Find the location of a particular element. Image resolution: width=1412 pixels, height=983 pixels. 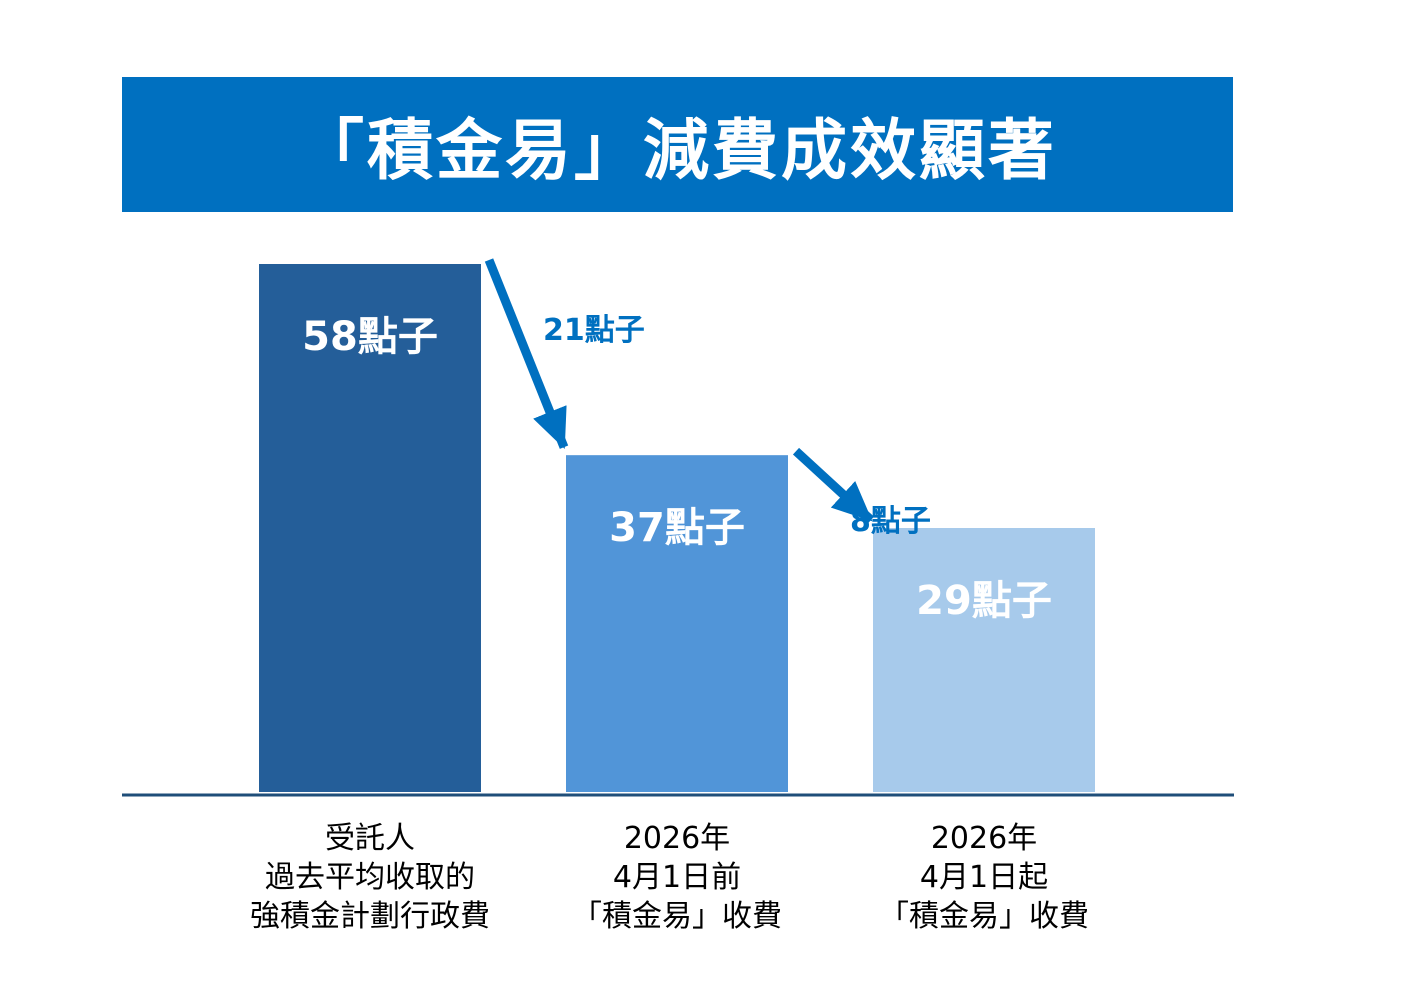

category-label-1-line-1: 受託人 is located at coordinates (370, 838).